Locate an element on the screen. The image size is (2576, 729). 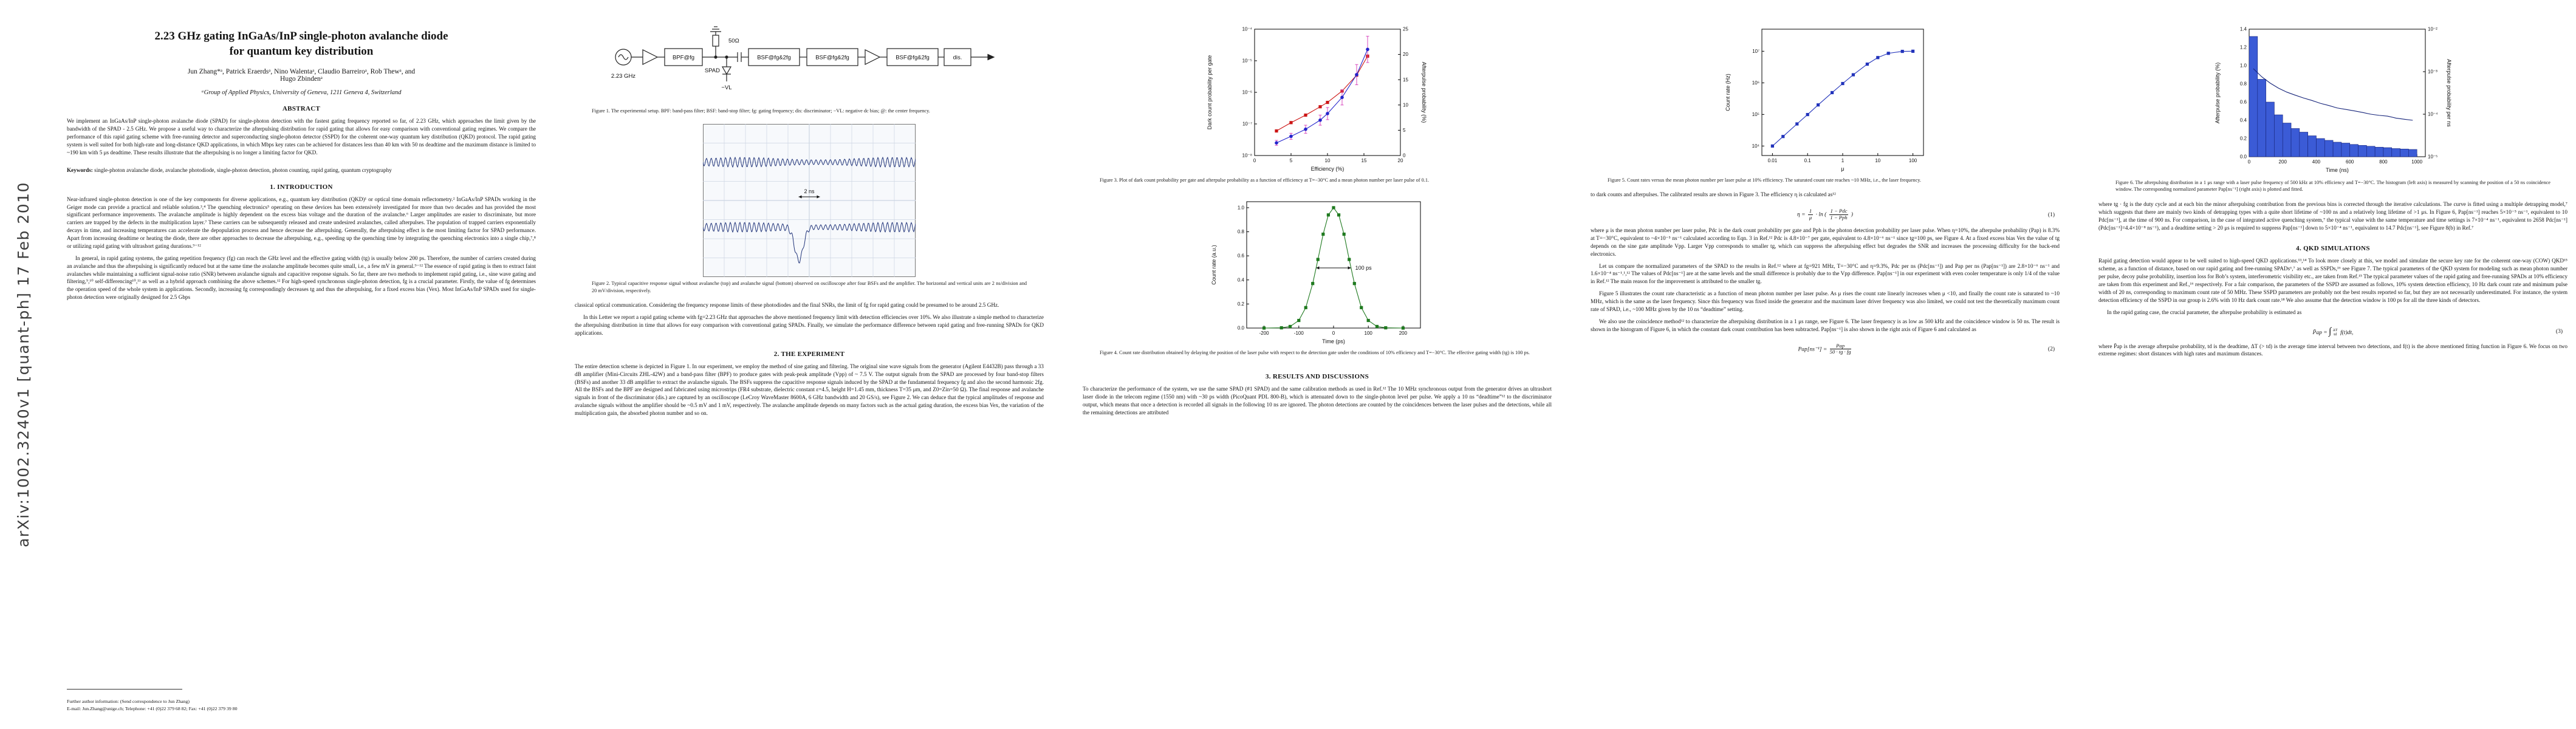
svg-text: 10⁻² is located at coordinates (2432, 30).